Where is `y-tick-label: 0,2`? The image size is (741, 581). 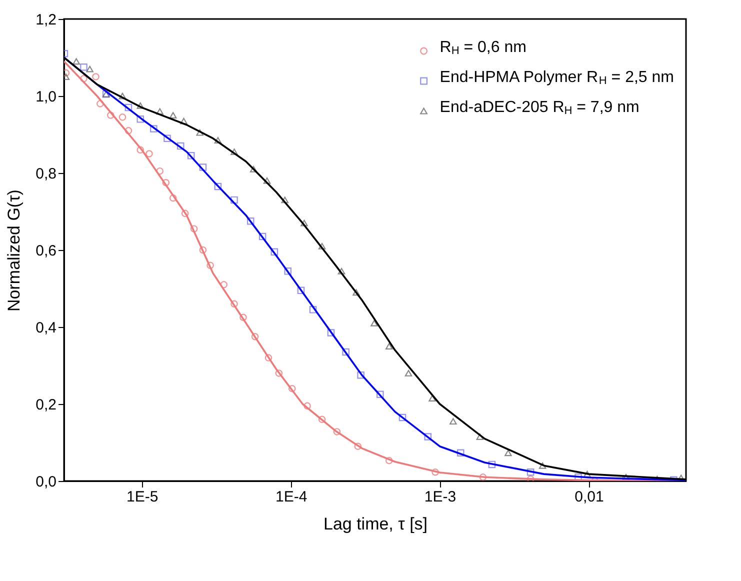 y-tick-label: 0,2 is located at coordinates (46, 405).